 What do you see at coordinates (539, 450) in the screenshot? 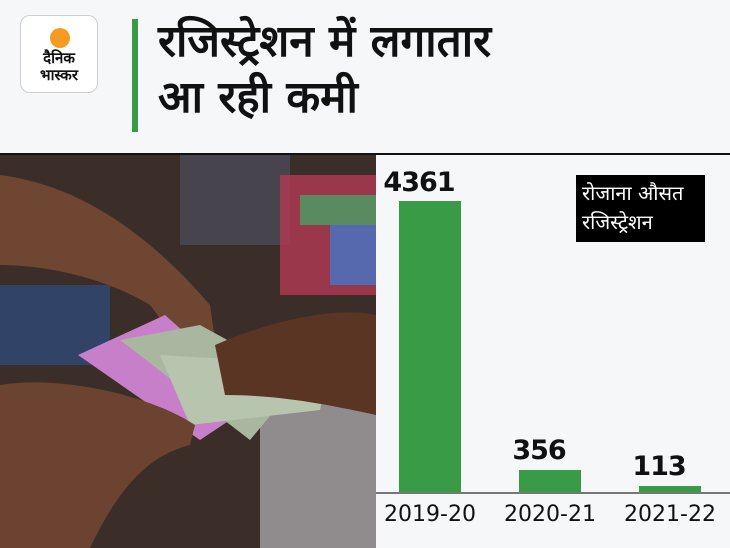
I see `bar-value-2020-21: 356` at bounding box center [539, 450].